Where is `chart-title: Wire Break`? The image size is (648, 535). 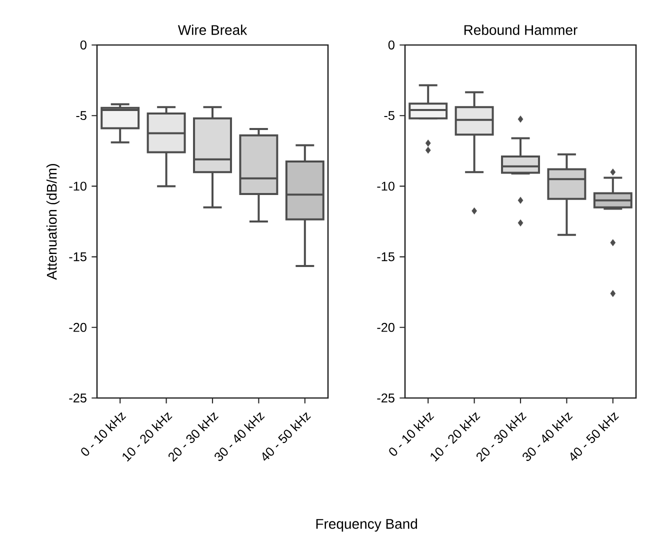
chart-title: Wire Break is located at coordinates (213, 29).